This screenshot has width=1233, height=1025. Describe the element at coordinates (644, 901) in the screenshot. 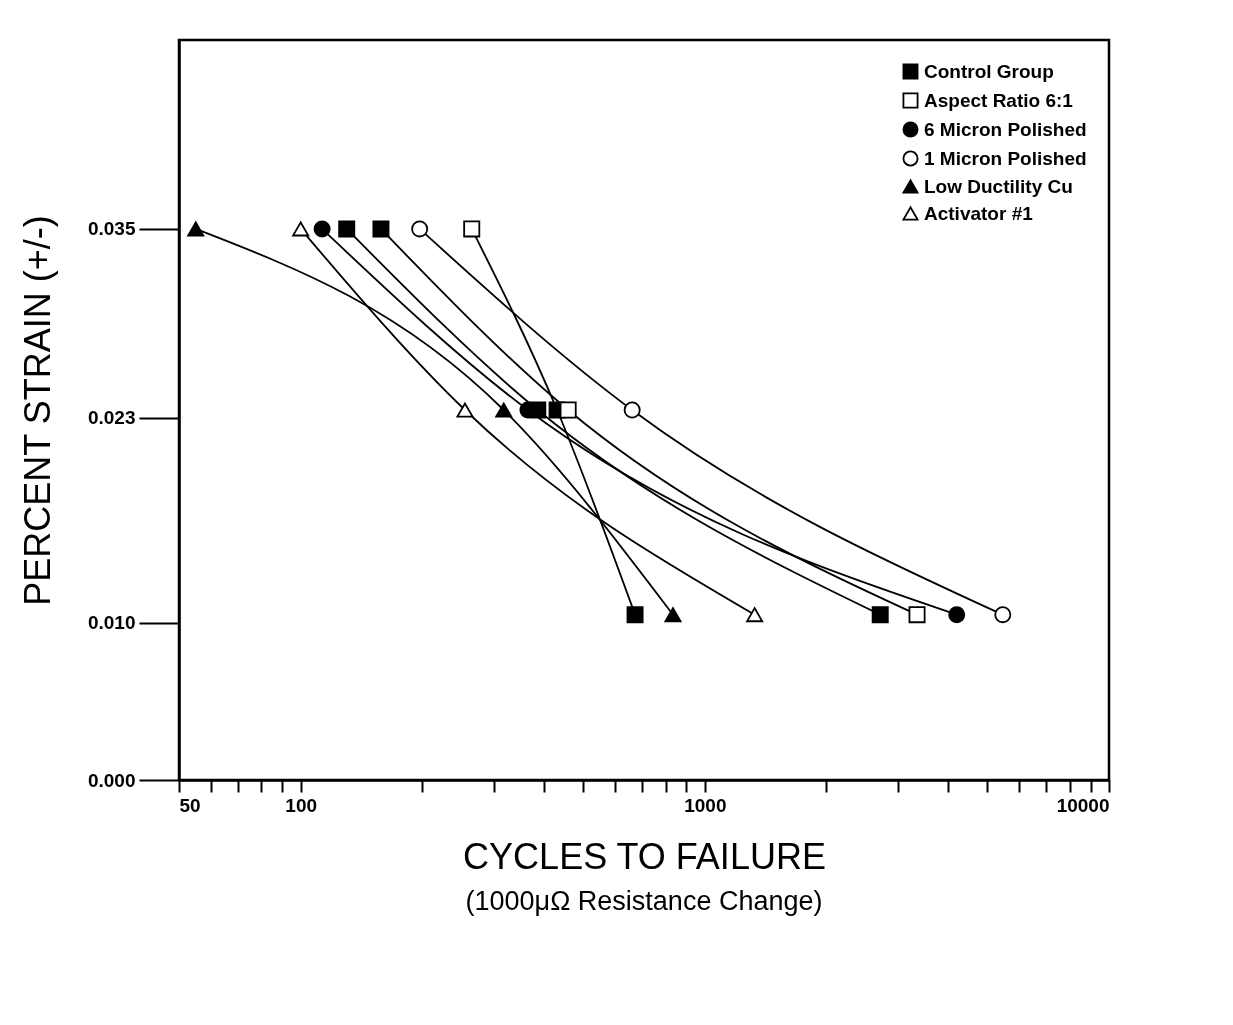

I see `text: (1000μΩ Resistance Change)` at that location.